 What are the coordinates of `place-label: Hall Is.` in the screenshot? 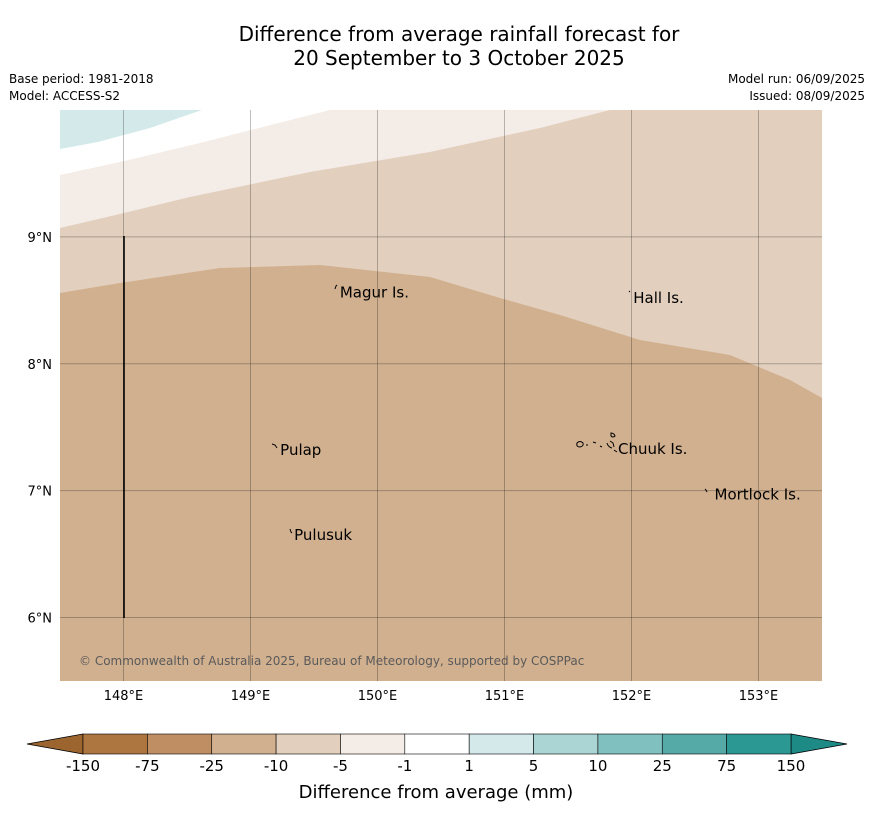 It's located at (658, 298).